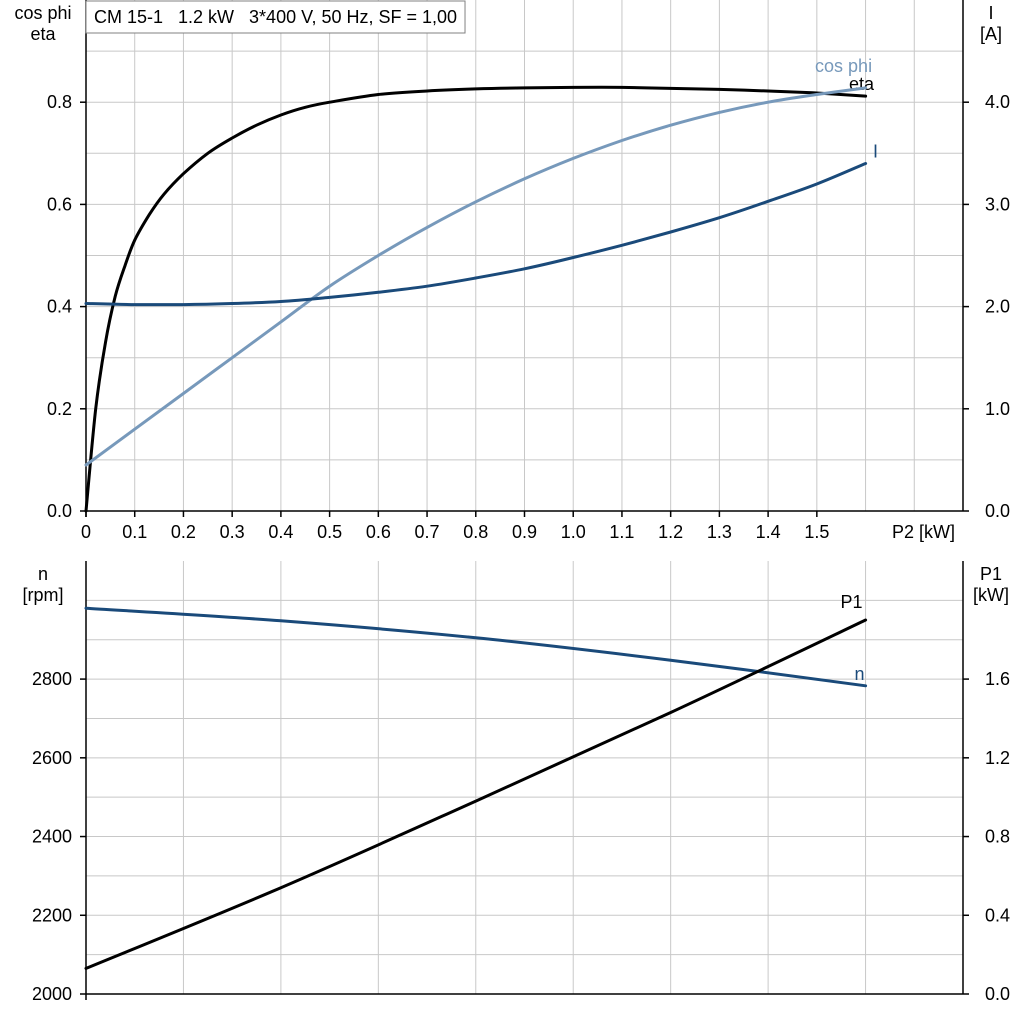  What do you see at coordinates (42, 595) in the screenshot?
I see `left-axis-title-line: [rpm]` at bounding box center [42, 595].